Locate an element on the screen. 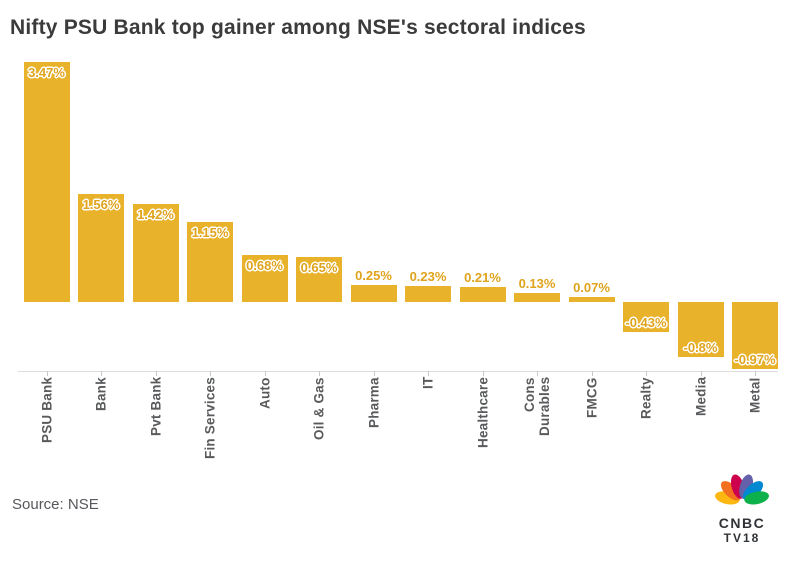 The image size is (796, 575). category-label: Pvt Bank is located at coordinates (155, 407).